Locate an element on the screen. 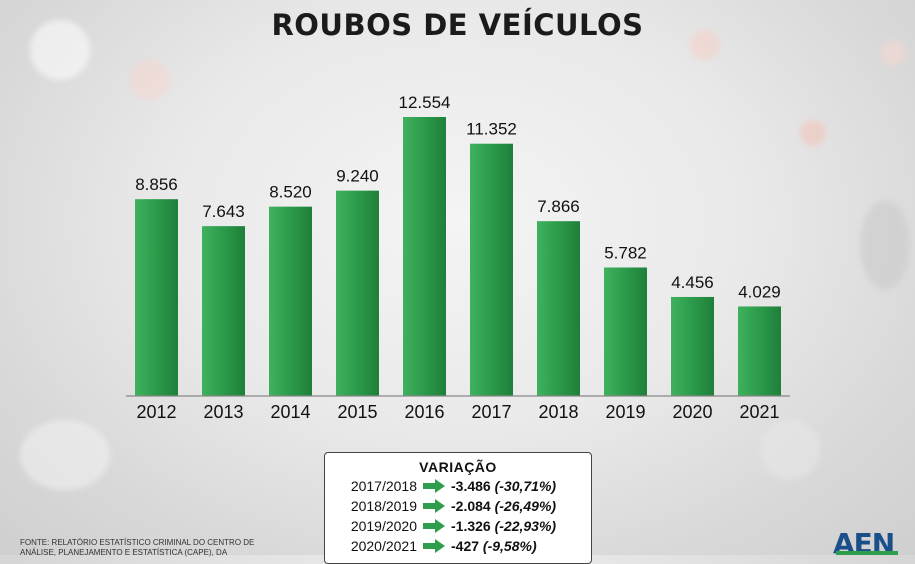  bar-2014 is located at coordinates (290, 301).